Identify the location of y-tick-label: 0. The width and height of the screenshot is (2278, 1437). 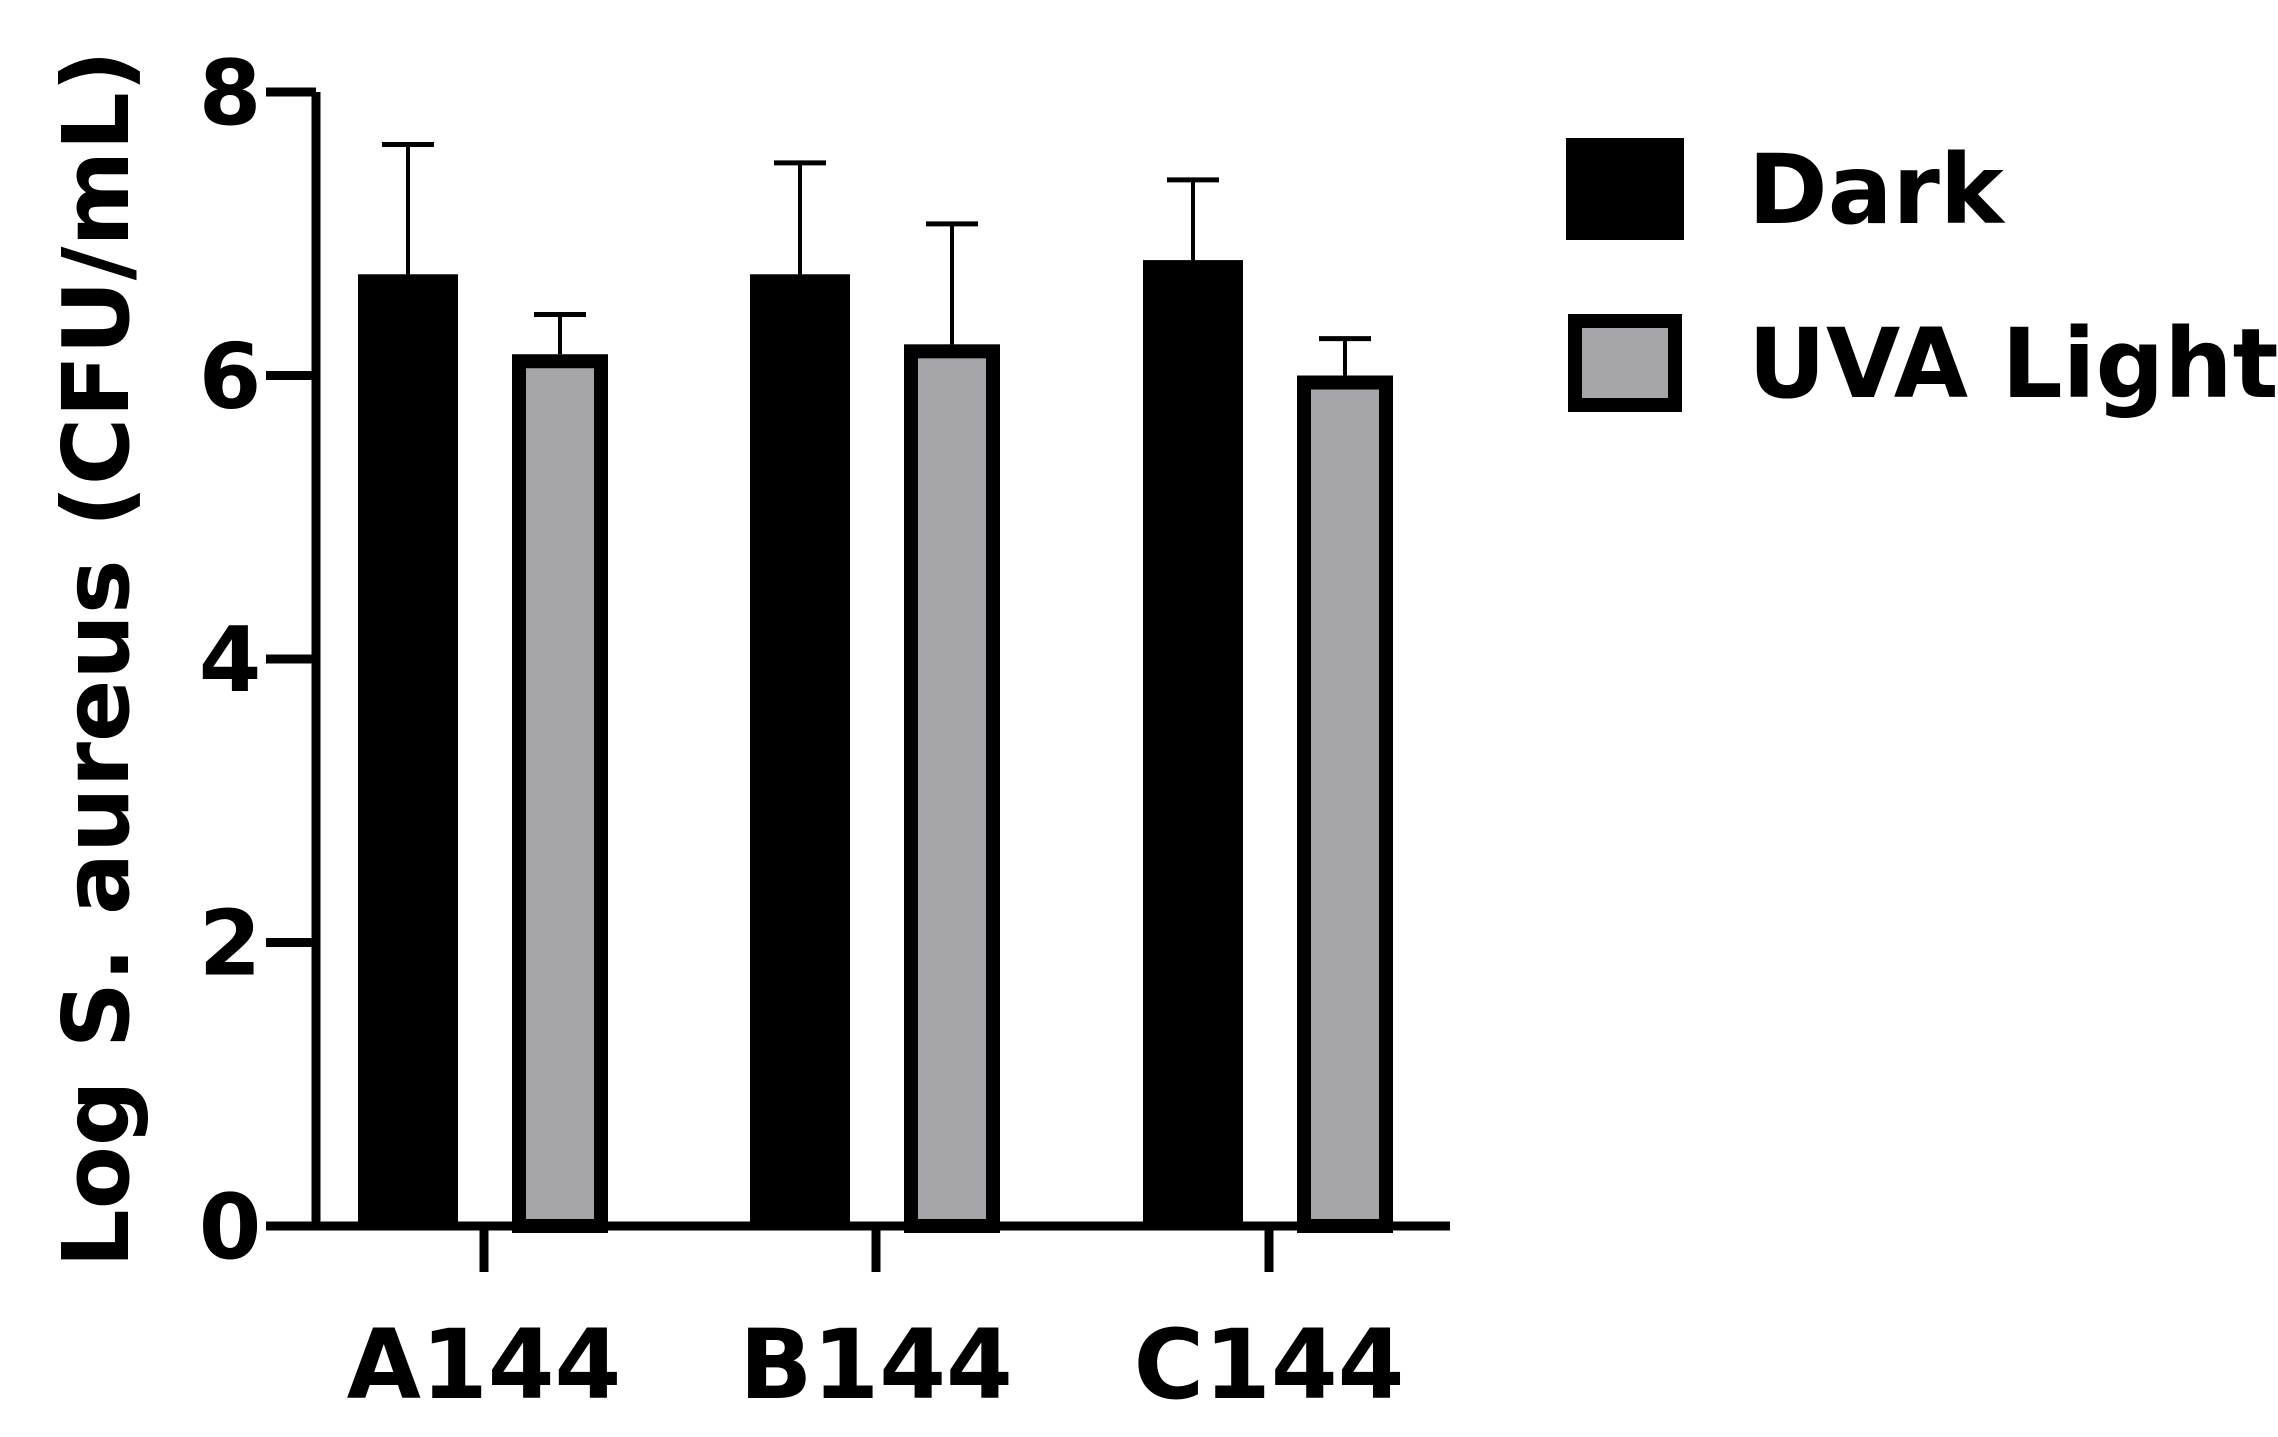
(230, 1227).